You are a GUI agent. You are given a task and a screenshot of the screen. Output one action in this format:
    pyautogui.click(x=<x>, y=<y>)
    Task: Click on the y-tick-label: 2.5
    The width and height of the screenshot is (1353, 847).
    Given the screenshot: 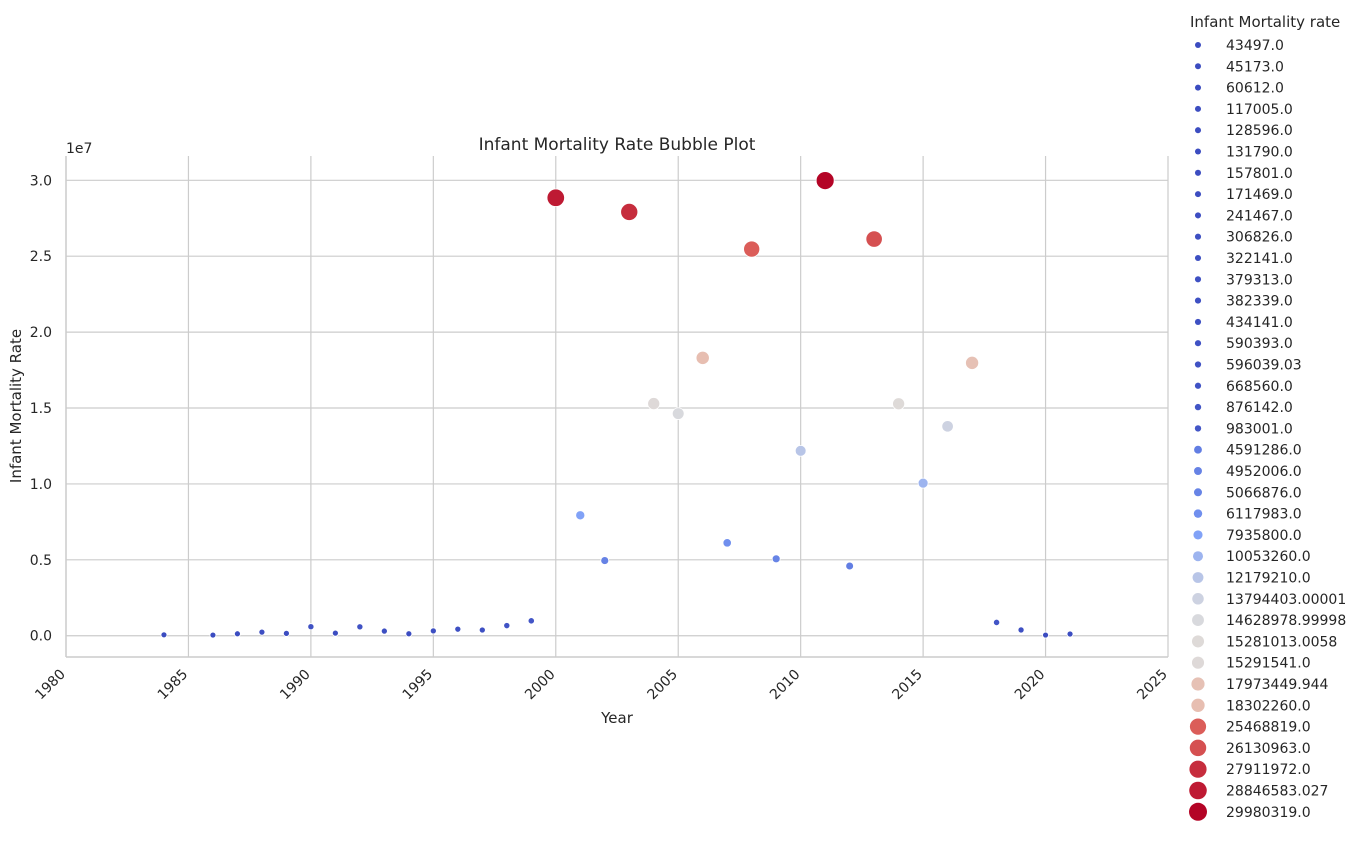 What is the action you would take?
    pyautogui.click(x=41, y=257)
    